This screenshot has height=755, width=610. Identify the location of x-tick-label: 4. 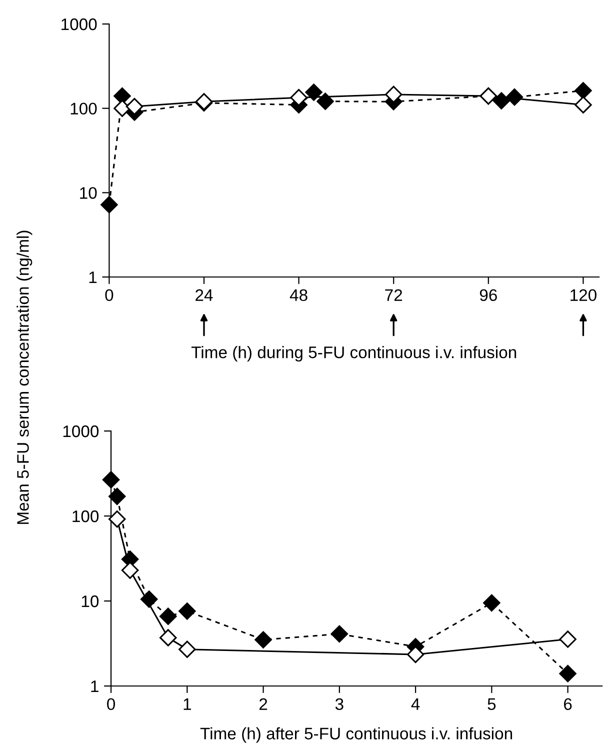
(415, 704).